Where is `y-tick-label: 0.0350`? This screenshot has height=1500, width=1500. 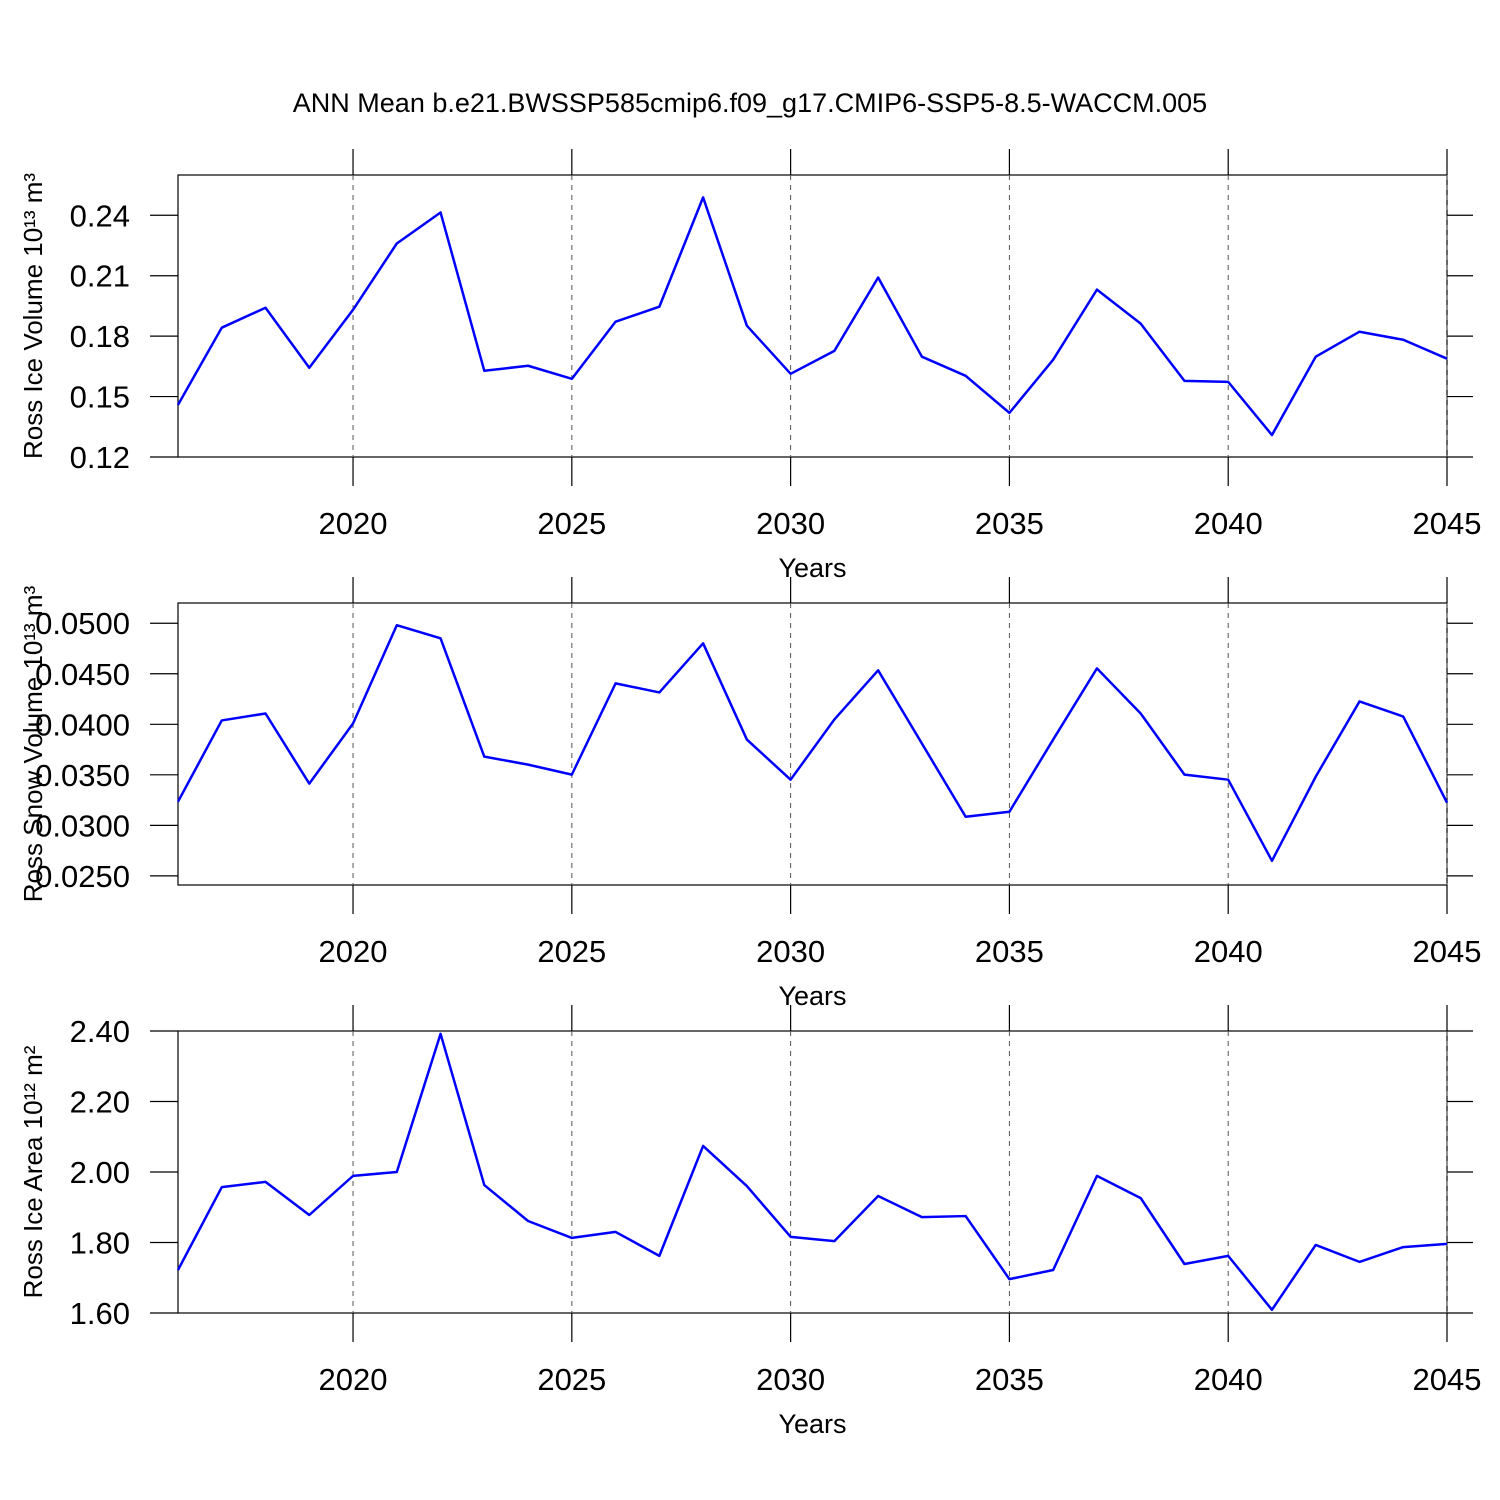
y-tick-label: 0.0350 is located at coordinates (82, 775).